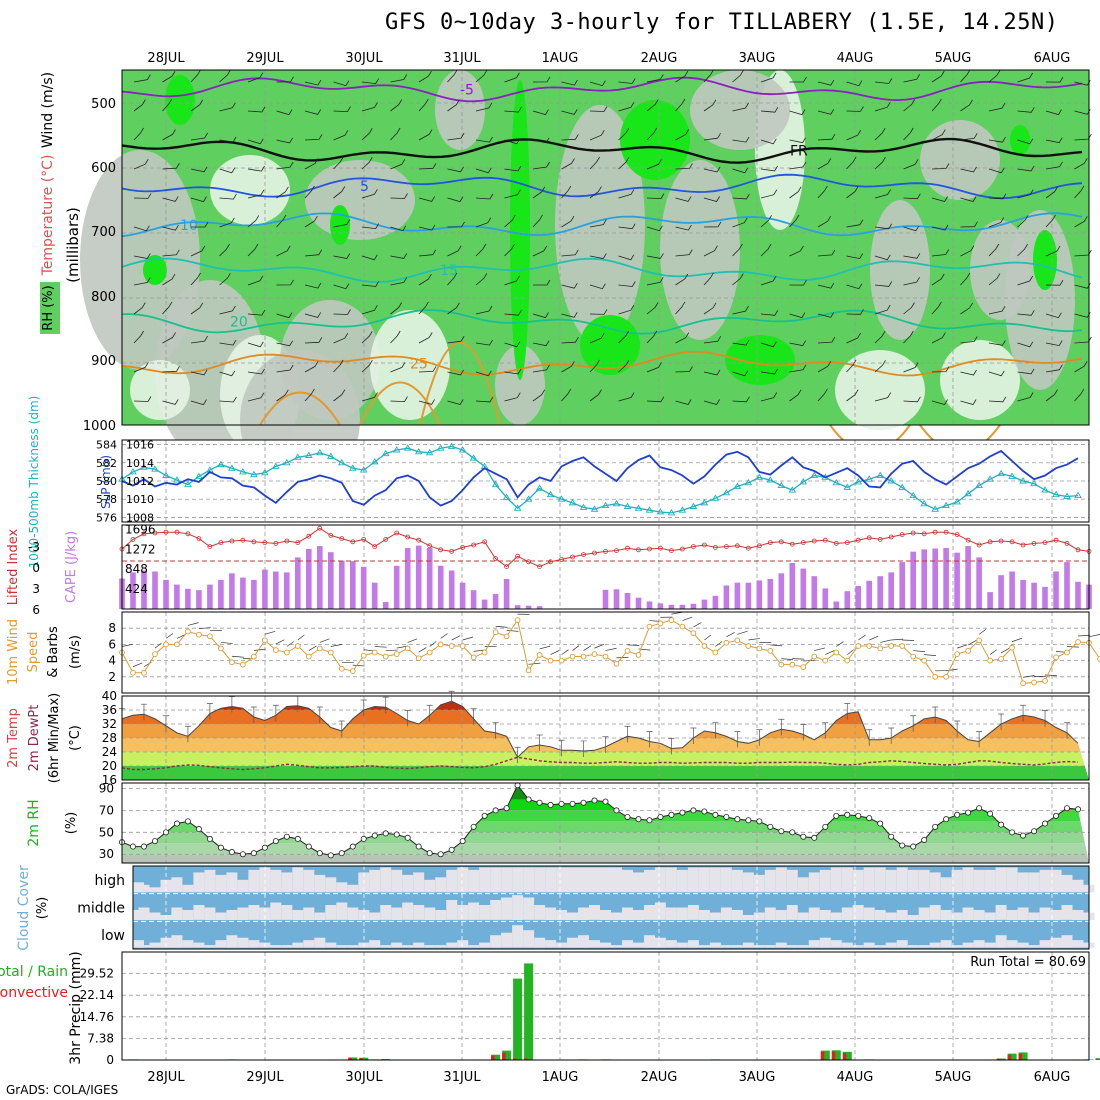 The image size is (1100, 1100). What do you see at coordinates (34, 738) in the screenshot?
I see `temperature-axis-label-line2: 2m DewPt` at bounding box center [34, 738].